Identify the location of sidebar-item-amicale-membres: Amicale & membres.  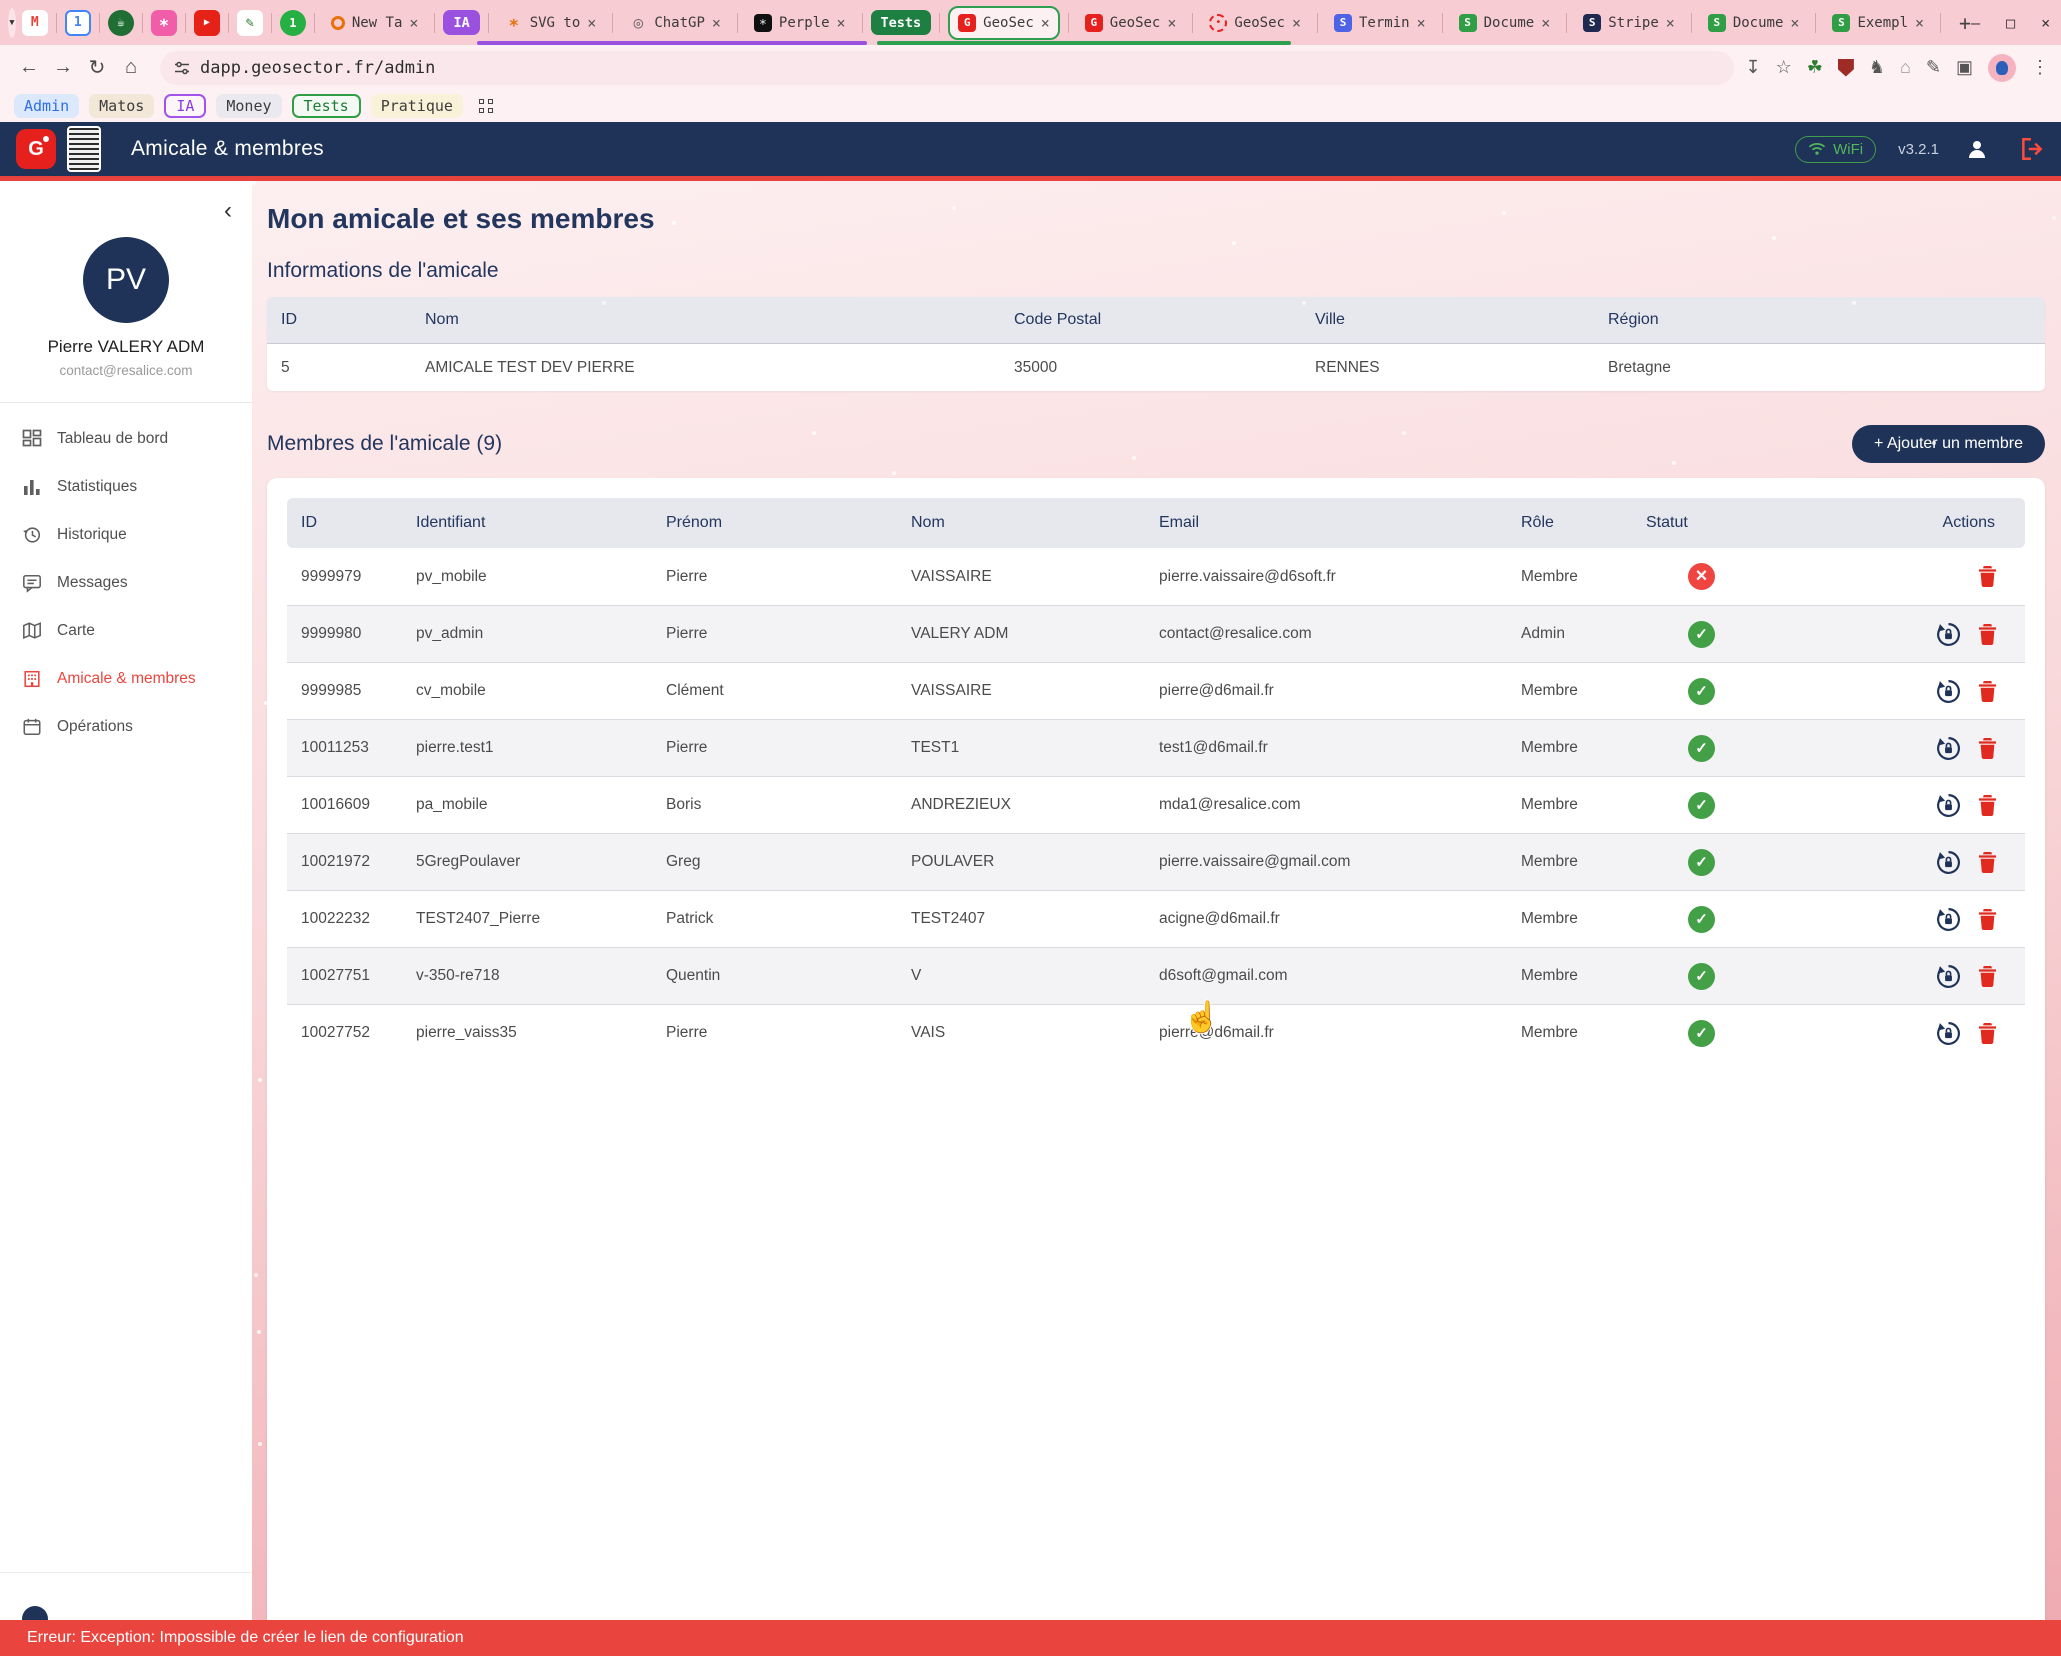
(126, 679).